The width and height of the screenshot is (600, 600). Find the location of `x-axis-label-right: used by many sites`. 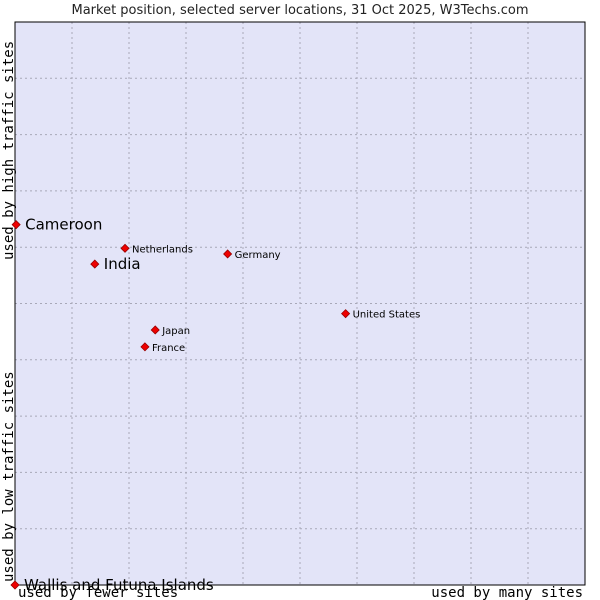

x-axis-label-right: used by many sites is located at coordinates (507, 592).